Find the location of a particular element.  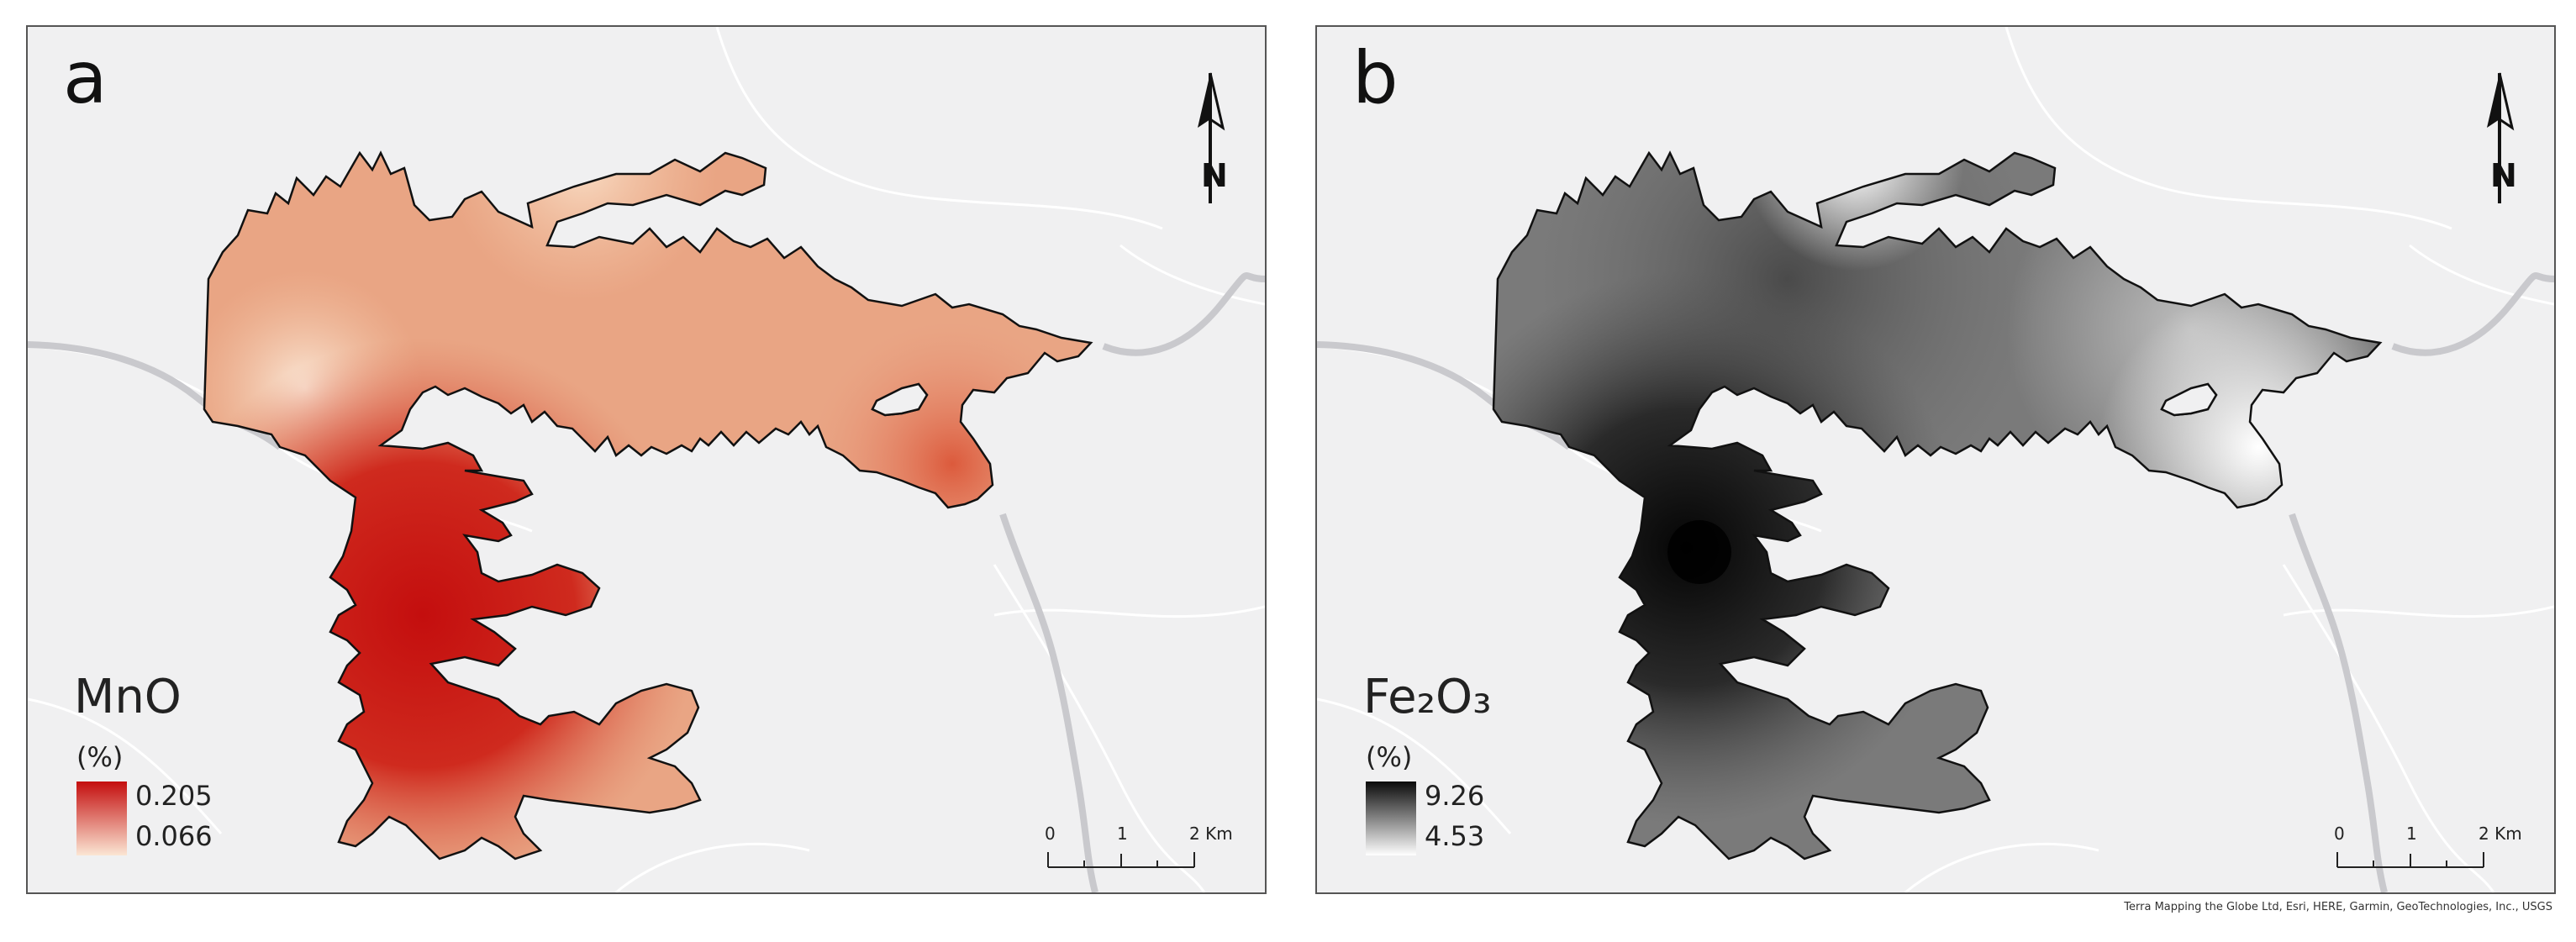

legend-title: Fe₂O₃ is located at coordinates (1427, 697).